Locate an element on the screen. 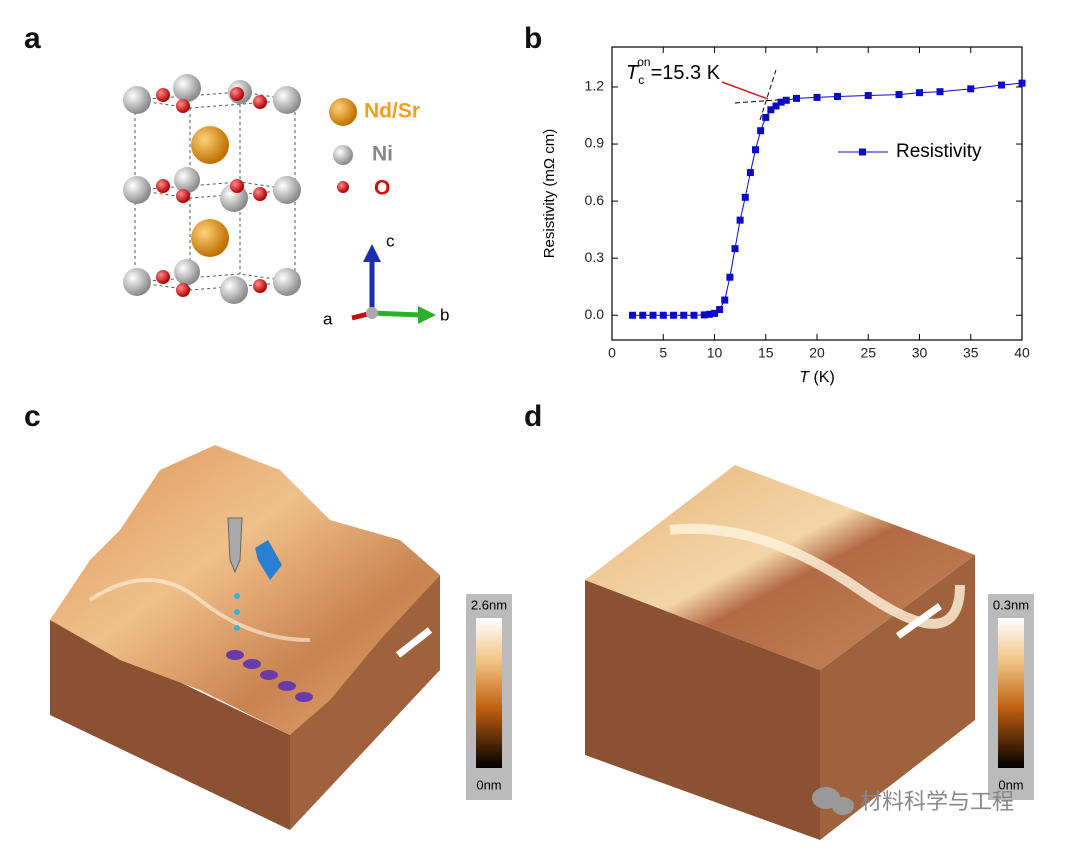 This screenshot has height=857, width=1080. x-tick-label: 20 is located at coordinates (817, 353).